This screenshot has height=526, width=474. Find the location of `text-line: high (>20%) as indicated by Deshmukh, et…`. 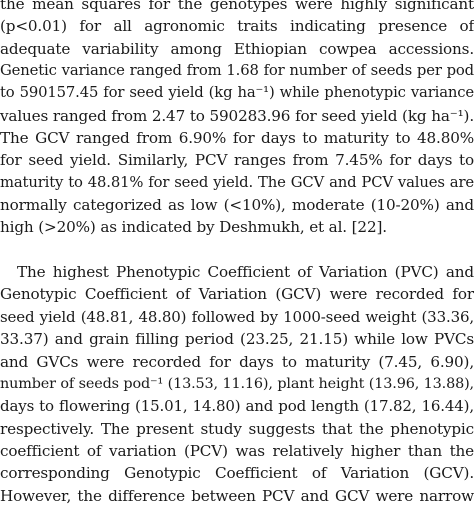

text-line: high (>20%) as indicated by Deshmukh, et… is located at coordinates (193, 227).